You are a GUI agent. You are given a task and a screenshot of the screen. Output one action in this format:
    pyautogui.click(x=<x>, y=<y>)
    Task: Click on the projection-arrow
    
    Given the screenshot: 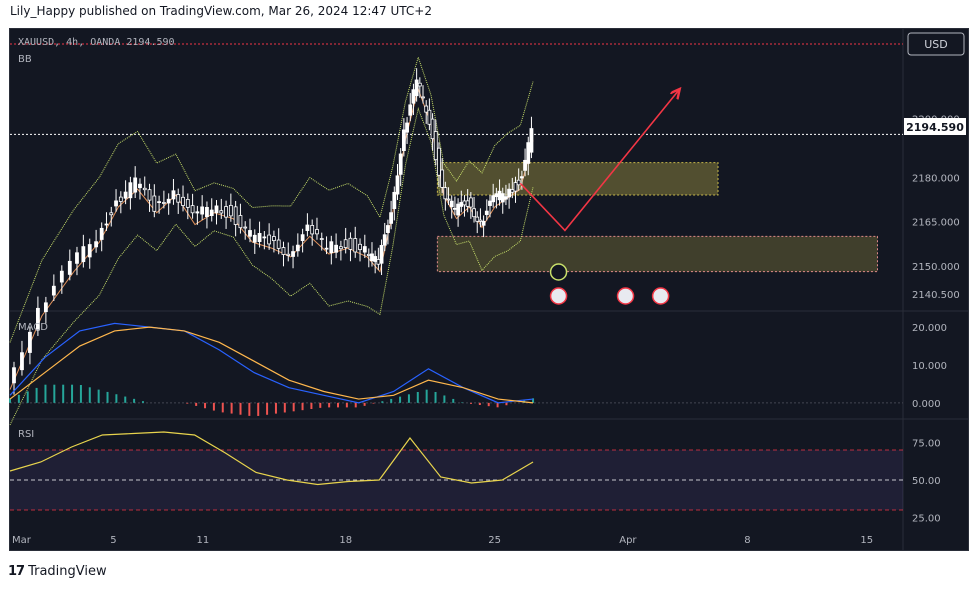 What is the action you would take?
    pyautogui.click(x=599, y=160)
    